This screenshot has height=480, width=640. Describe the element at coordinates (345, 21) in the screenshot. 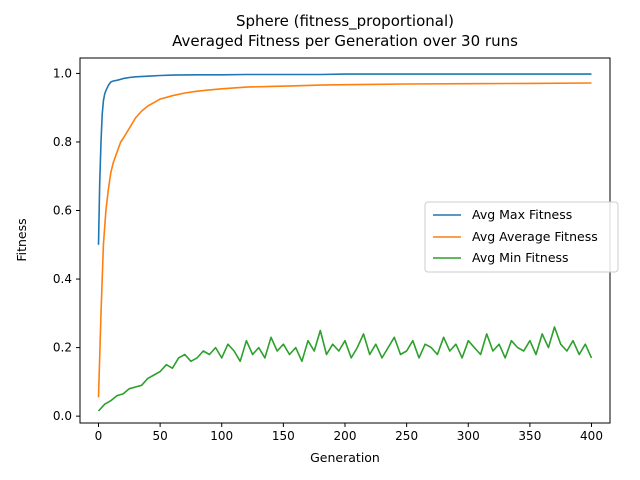

I see `chart-title-line1: Sphere (fitness_proportional)` at that location.